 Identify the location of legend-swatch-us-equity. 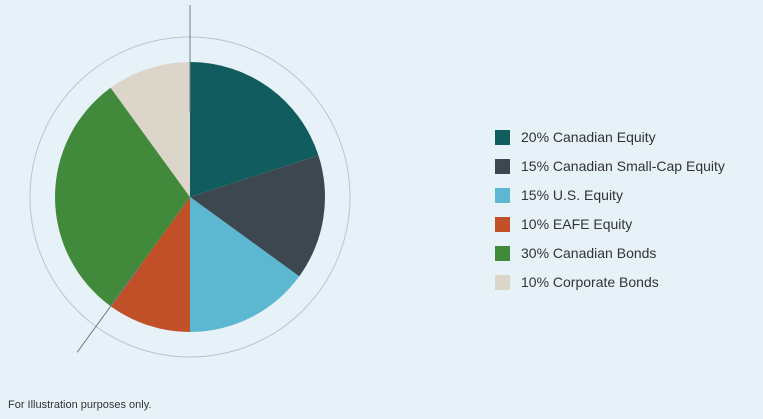
(502, 195).